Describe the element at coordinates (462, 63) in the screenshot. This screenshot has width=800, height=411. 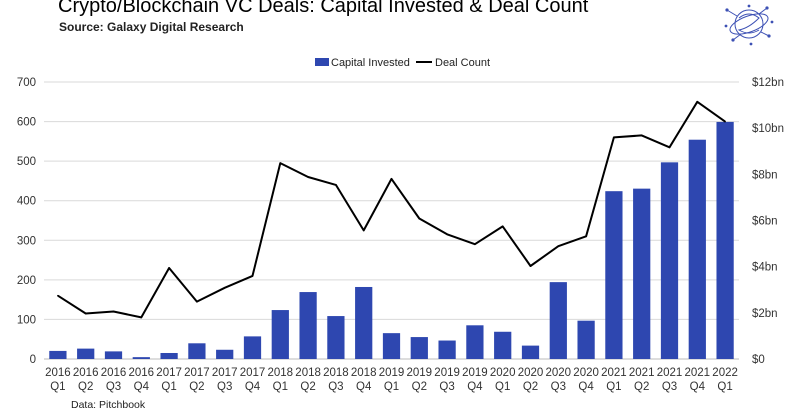
I see `legend-deal-count: Deal Count` at that location.